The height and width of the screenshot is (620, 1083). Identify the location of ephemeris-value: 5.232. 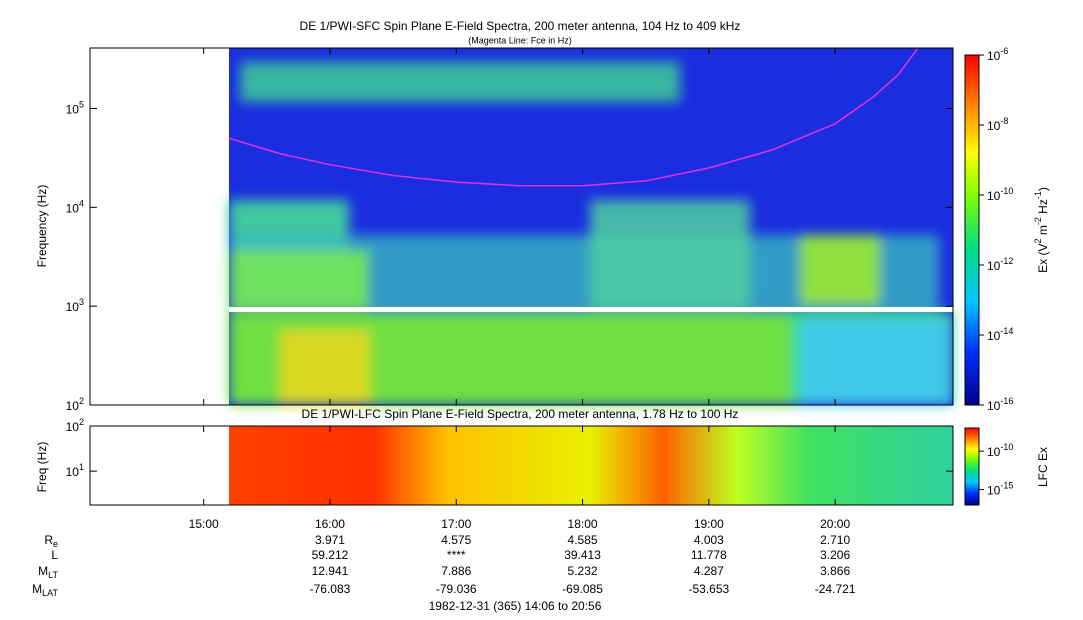
(583, 571).